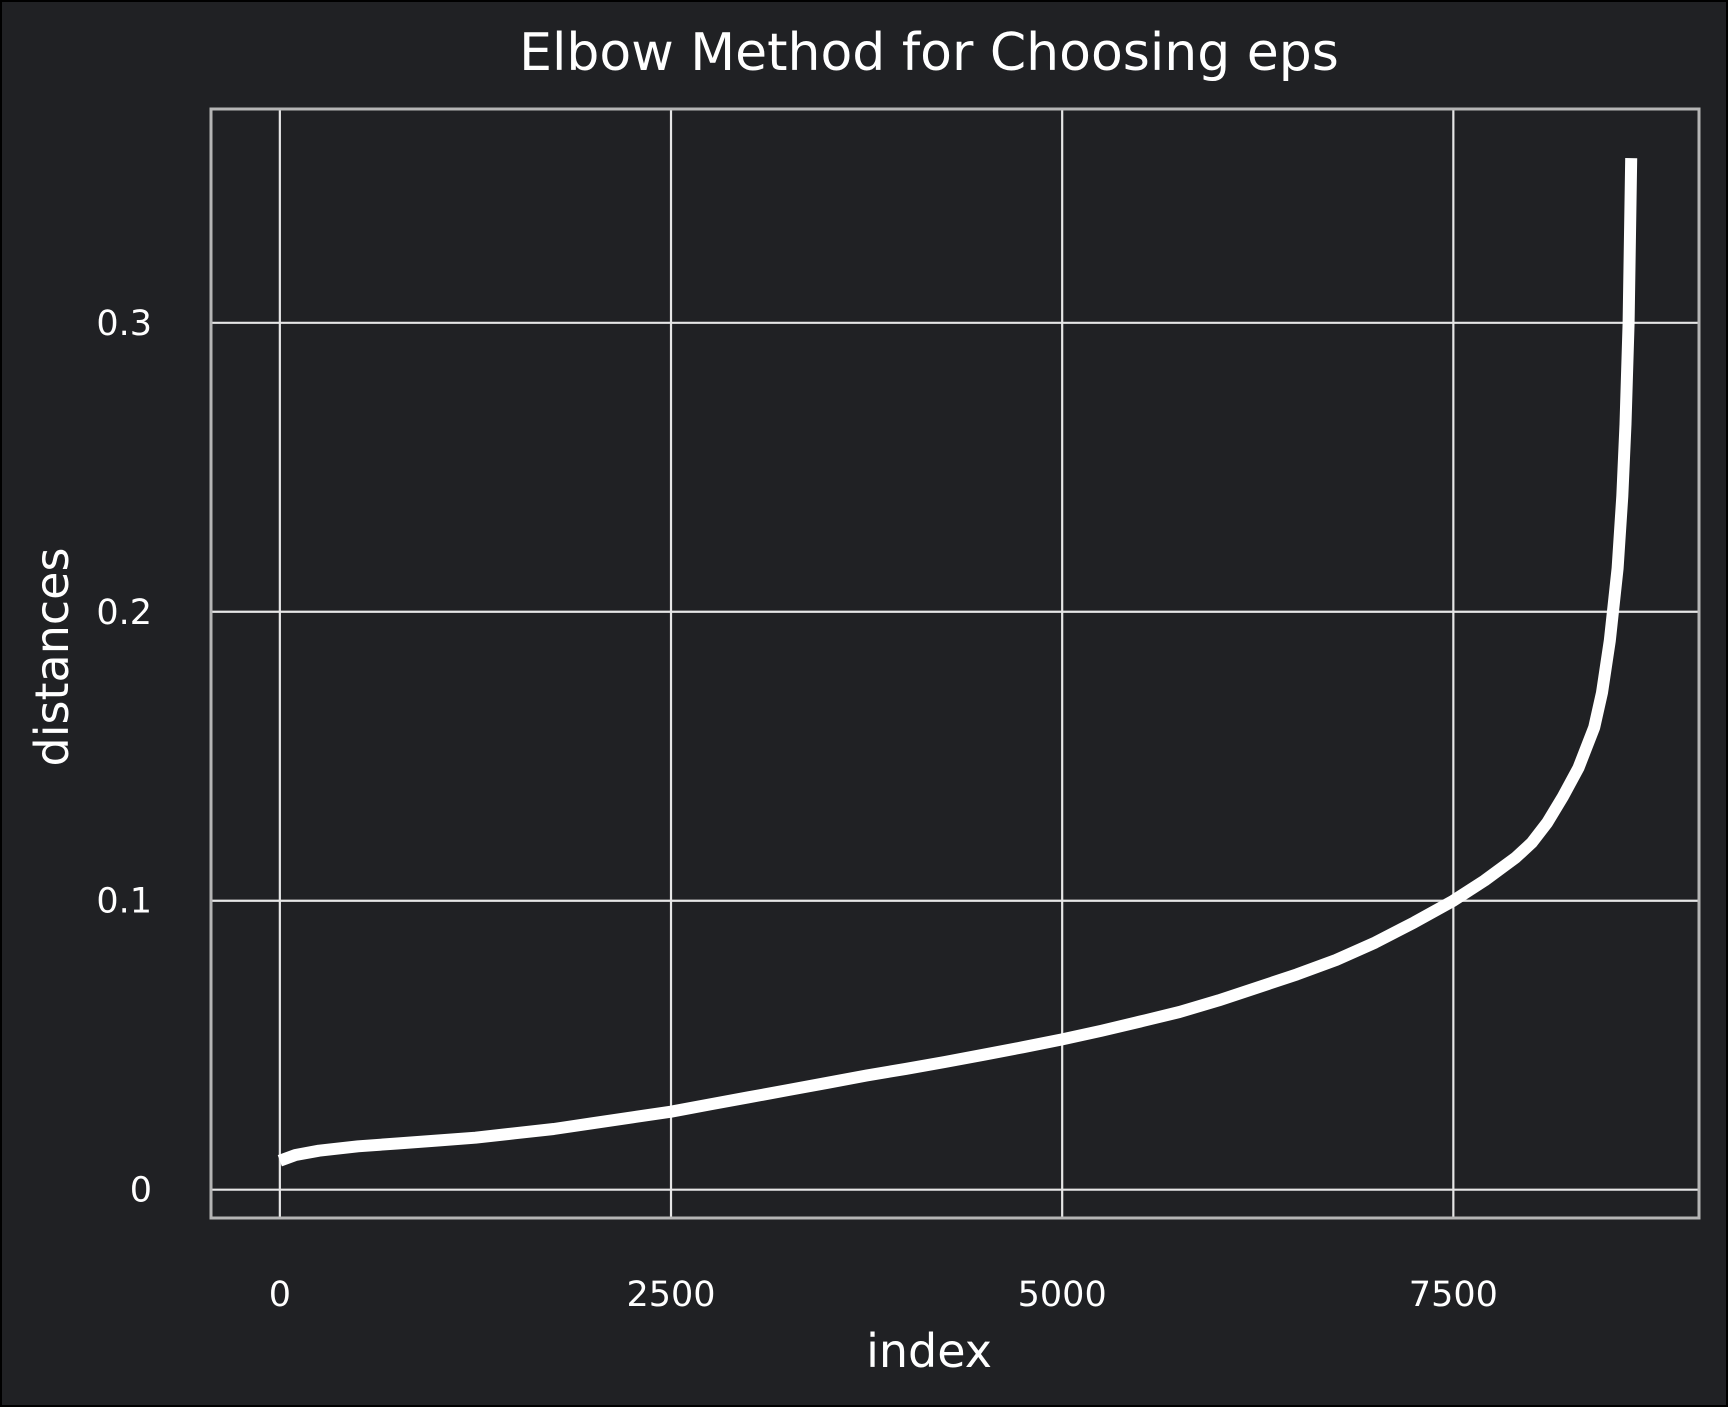 The width and height of the screenshot is (1728, 1407). Describe the element at coordinates (141, 1191) in the screenshot. I see `y-tick-label: 0` at that location.